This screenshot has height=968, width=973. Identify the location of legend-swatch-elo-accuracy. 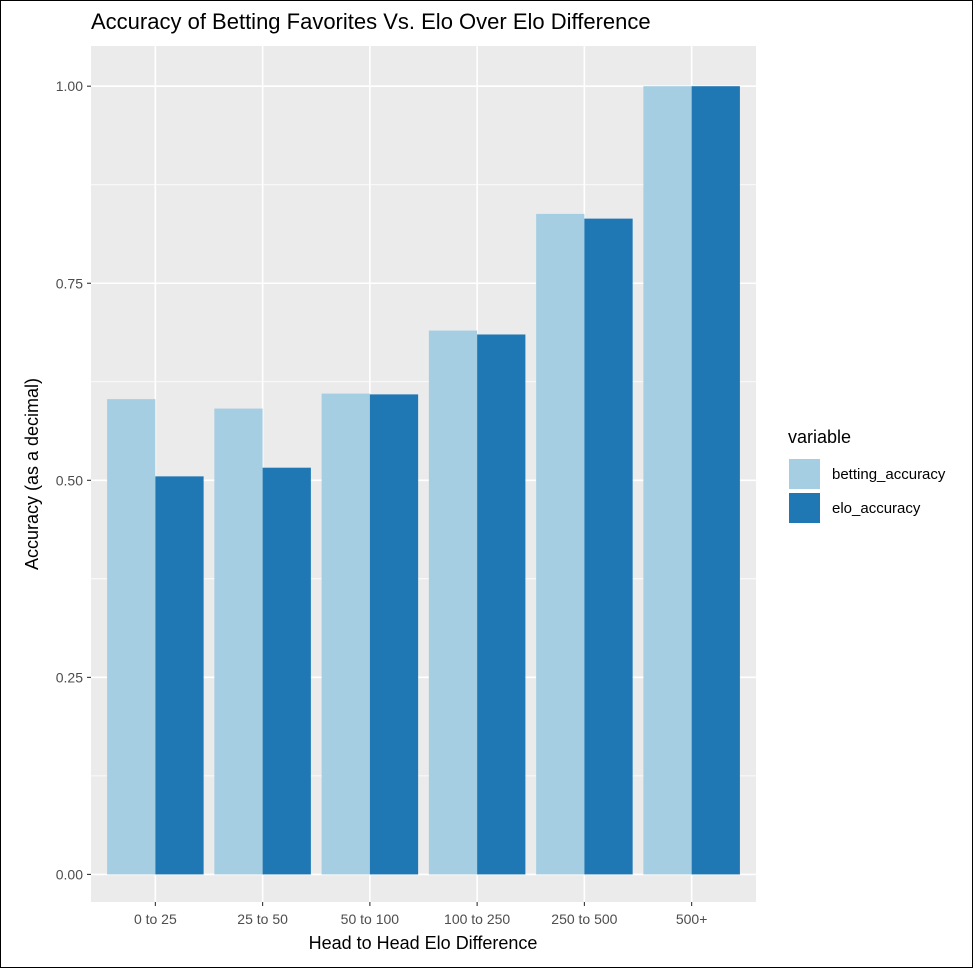
(804, 508).